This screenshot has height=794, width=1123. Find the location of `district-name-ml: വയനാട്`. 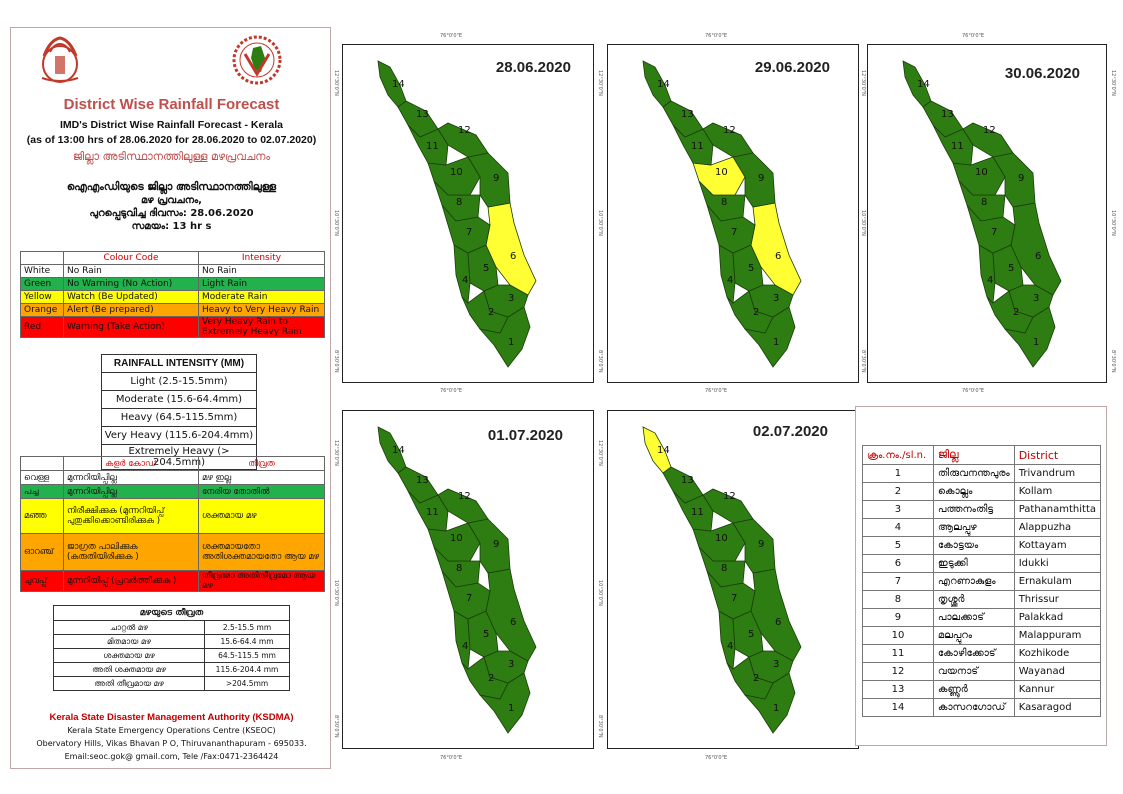

district-name-ml: വയനാട് is located at coordinates (973, 671).